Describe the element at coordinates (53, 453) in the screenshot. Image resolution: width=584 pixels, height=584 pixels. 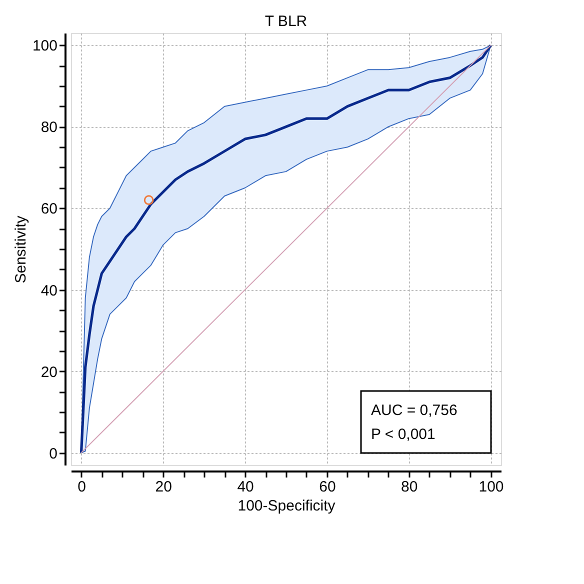
I see `y-tick-label: 0` at that location.